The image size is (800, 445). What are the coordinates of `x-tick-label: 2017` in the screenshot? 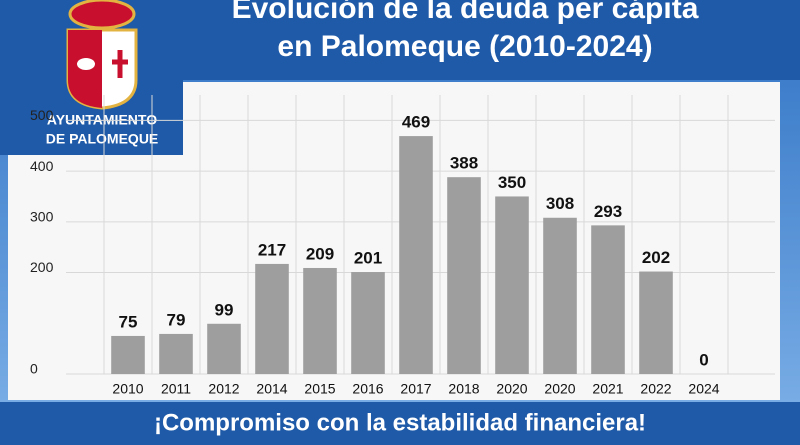 It's located at (415, 389).